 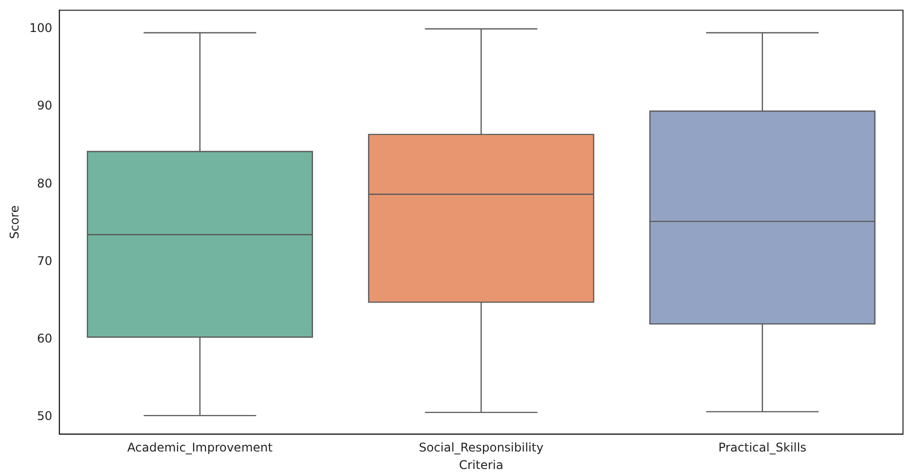 What do you see at coordinates (200, 447) in the screenshot?
I see `x-tick-label: Academic_Improvement` at bounding box center [200, 447].